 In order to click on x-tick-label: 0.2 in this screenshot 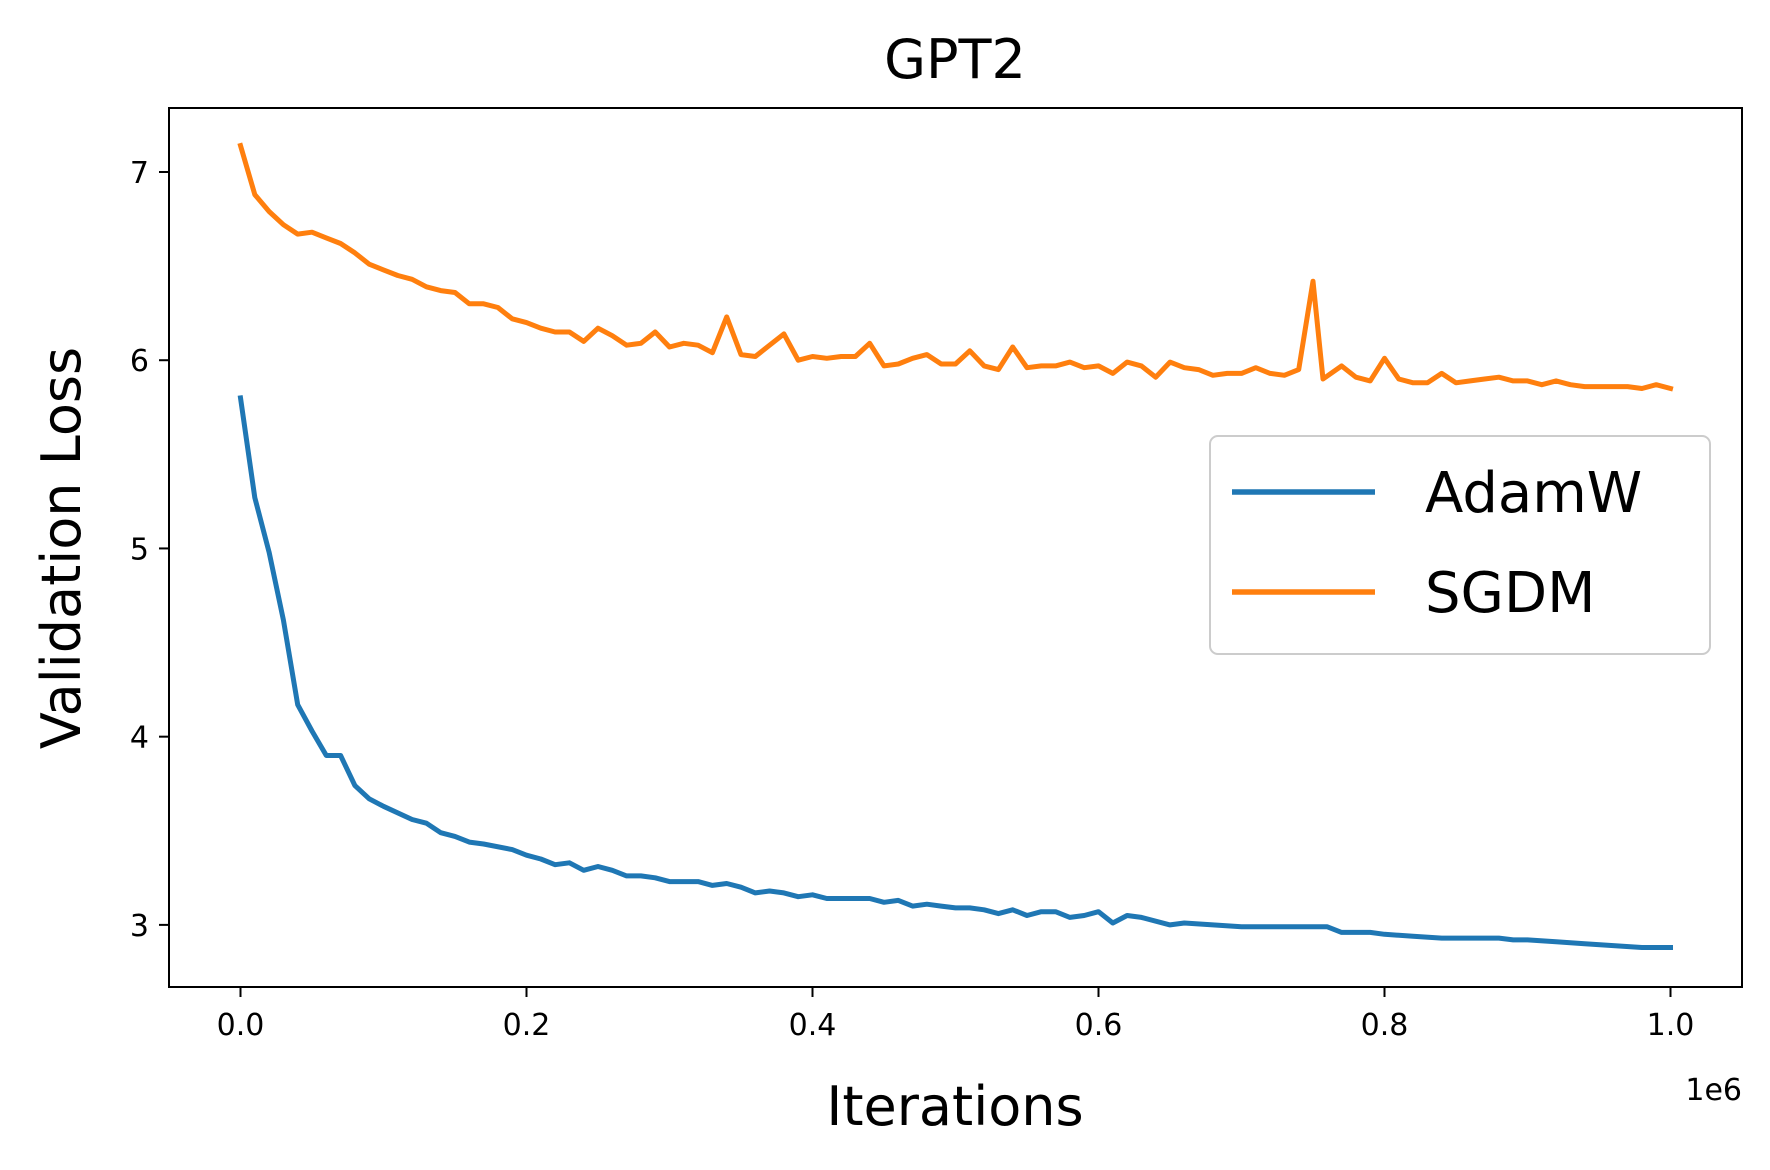, I will do `click(527, 1025)`.